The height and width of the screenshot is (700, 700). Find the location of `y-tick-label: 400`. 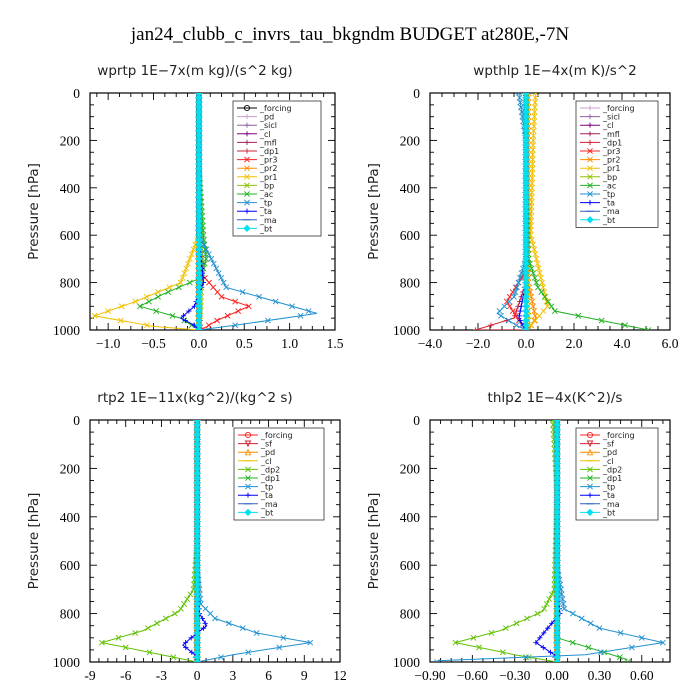

y-tick-label: 400 is located at coordinates (410, 188).